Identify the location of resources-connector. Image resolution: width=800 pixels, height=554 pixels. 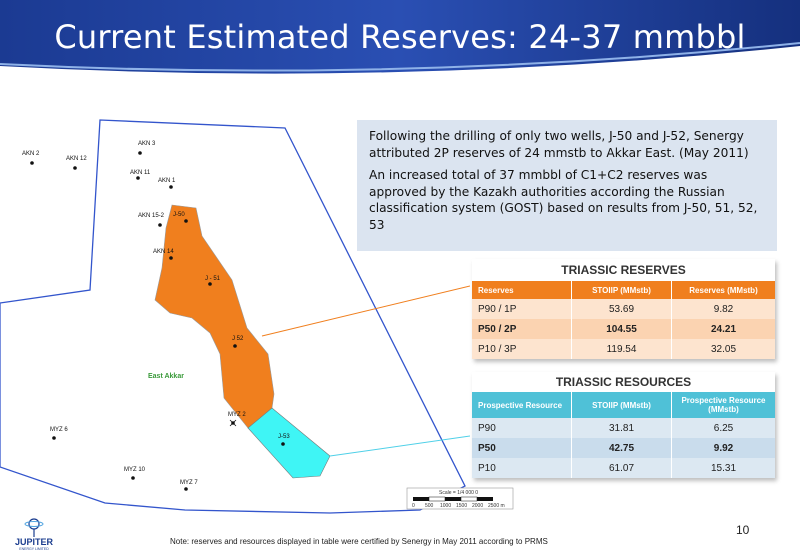
(399, 446).